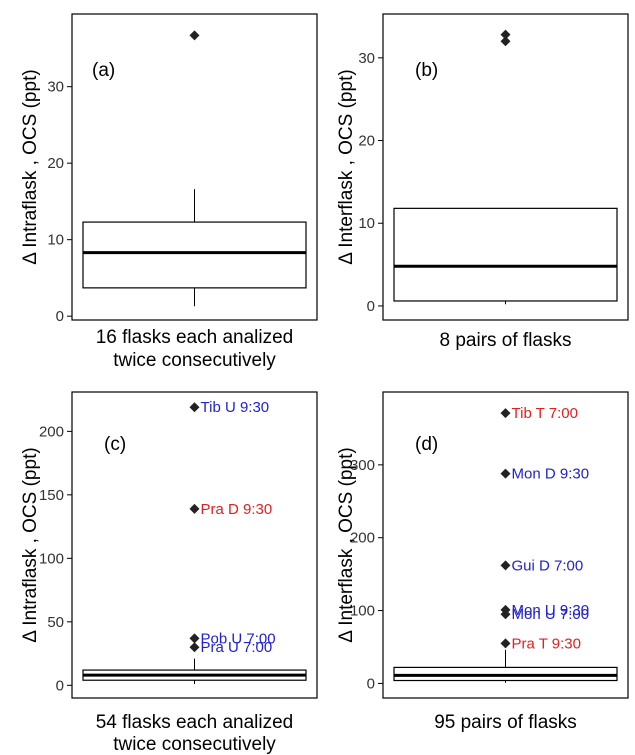  Describe the element at coordinates (115, 444) in the screenshot. I see `panel-label: (c)` at that location.